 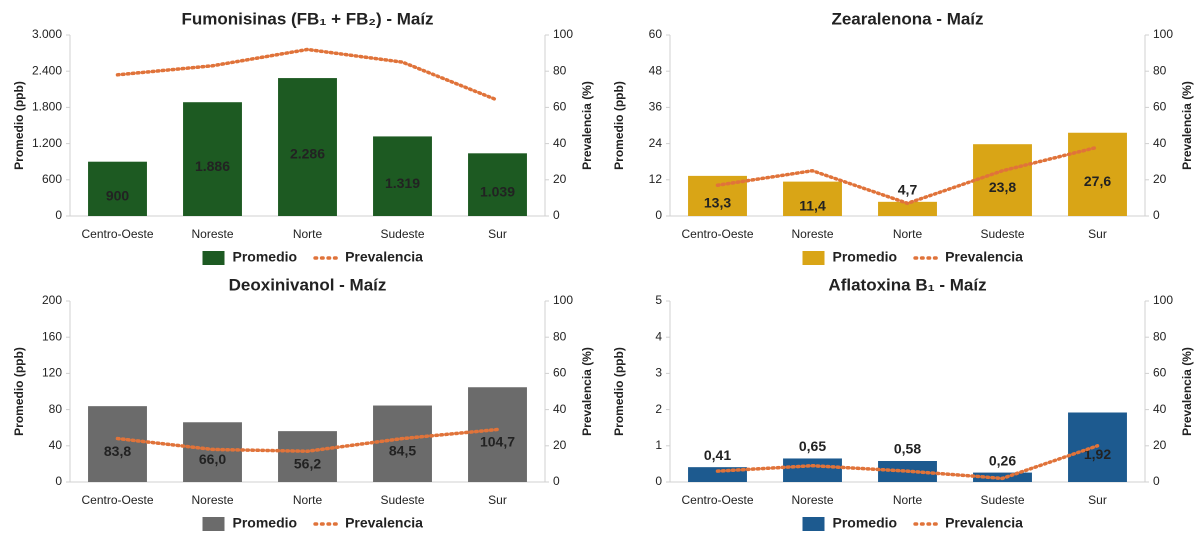 What do you see at coordinates (907, 284) in the screenshot?
I see `chart-title: Aflatoxina B₁ - Maíz` at bounding box center [907, 284].